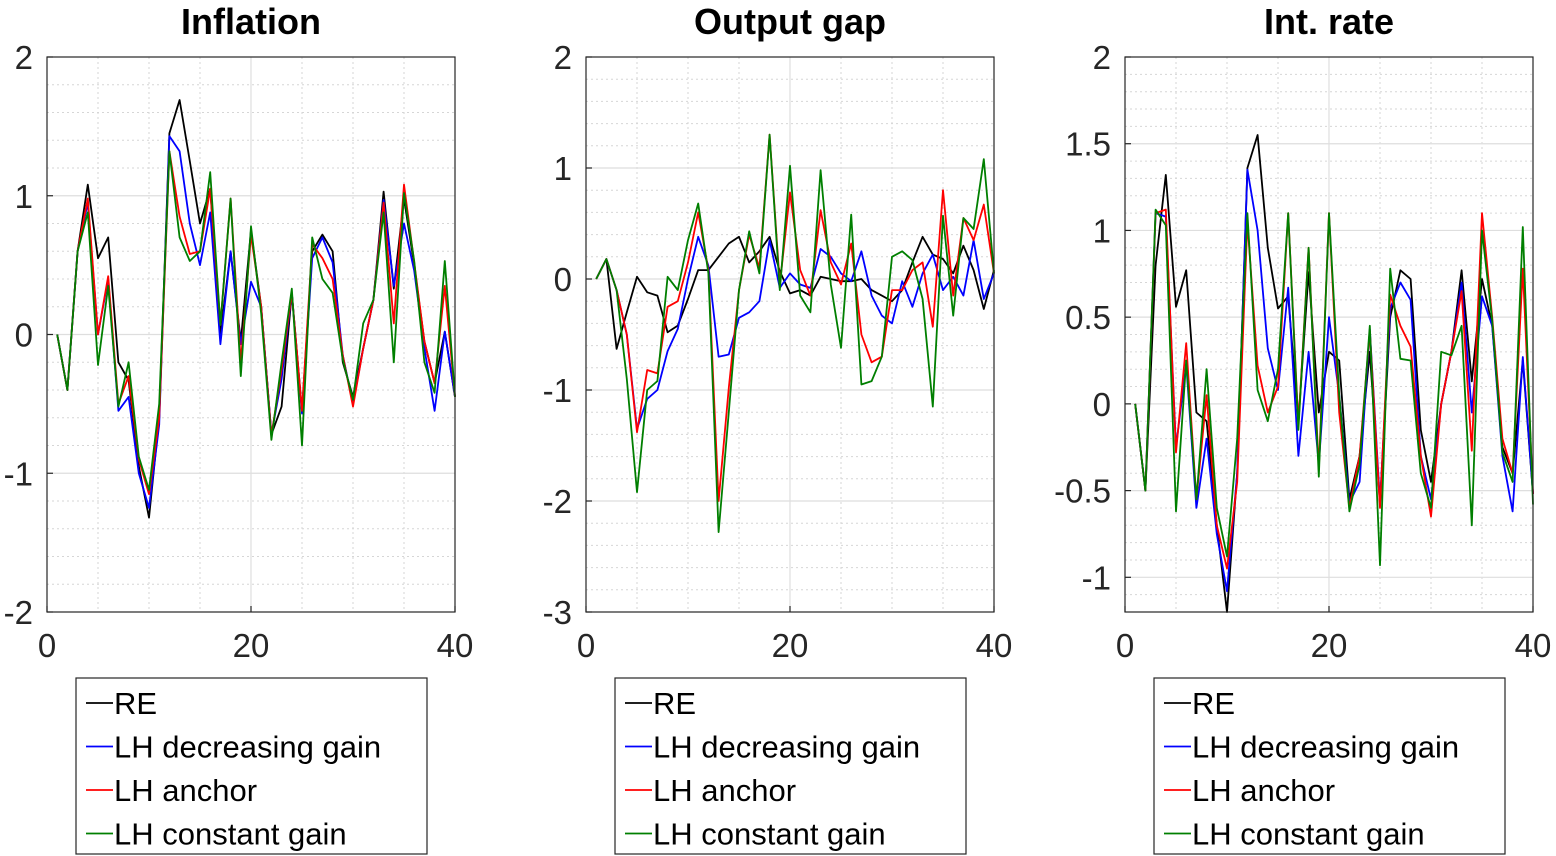 The width and height of the screenshot is (1556, 856). What do you see at coordinates (557, 612) in the screenshot?
I see `y-tick-label: -3` at bounding box center [557, 612].